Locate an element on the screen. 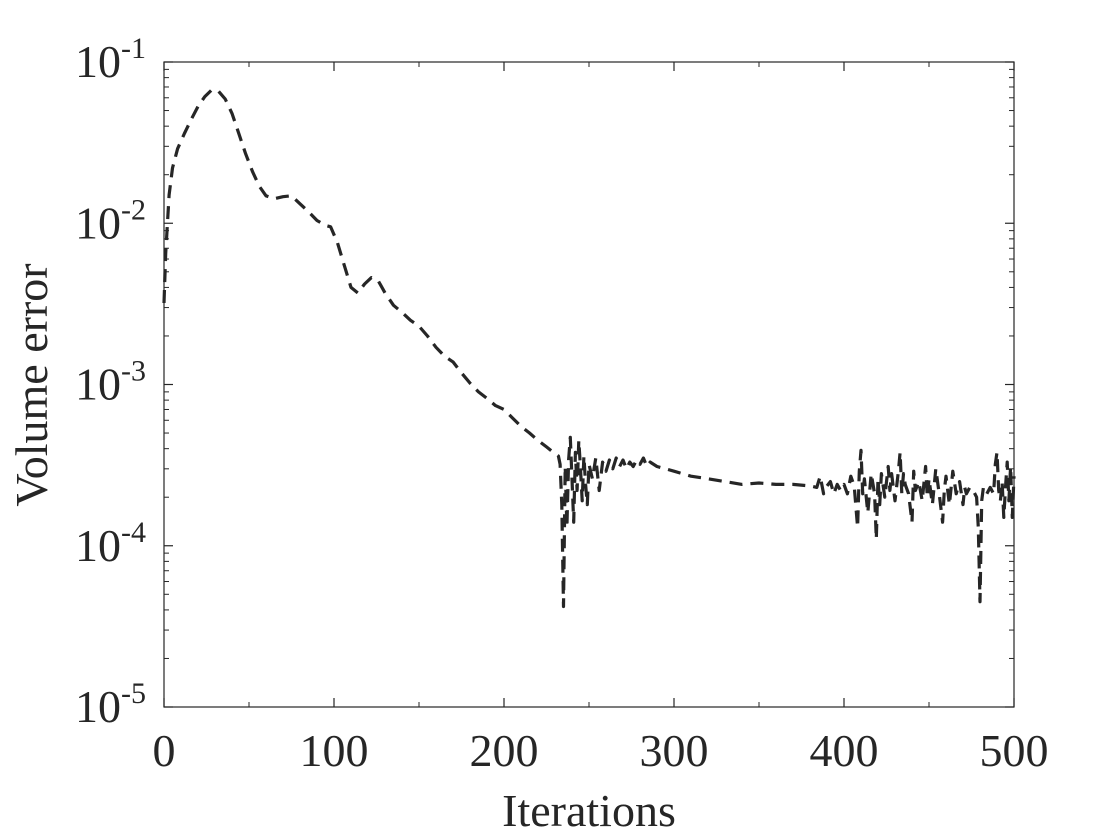 The image size is (1120, 840). x-tick-label: 100 is located at coordinates (334, 750).